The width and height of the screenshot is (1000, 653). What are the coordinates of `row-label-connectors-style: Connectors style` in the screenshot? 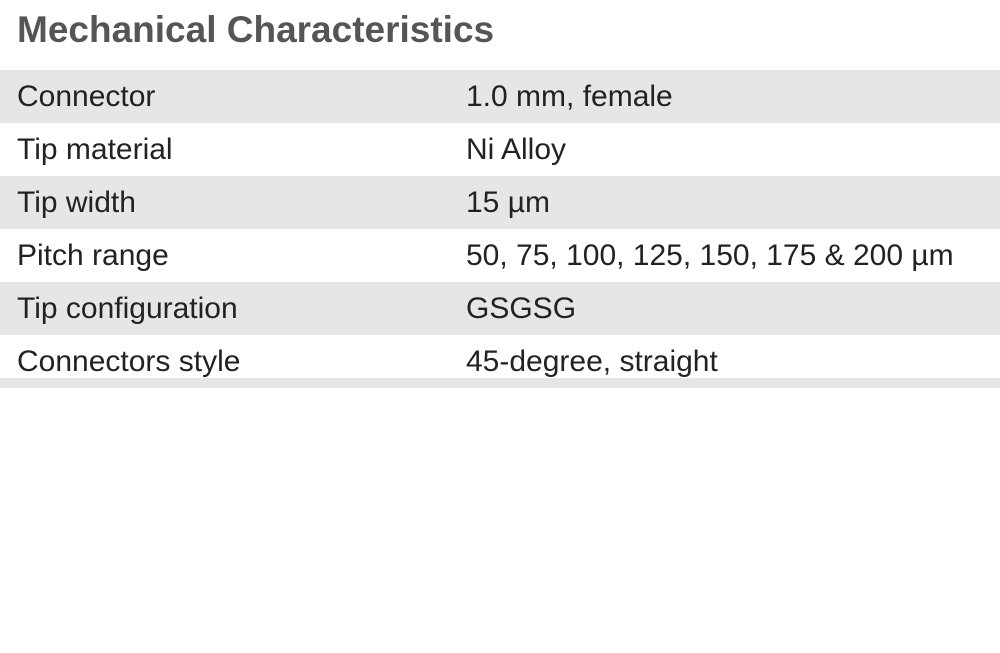 It's located at (129, 361).